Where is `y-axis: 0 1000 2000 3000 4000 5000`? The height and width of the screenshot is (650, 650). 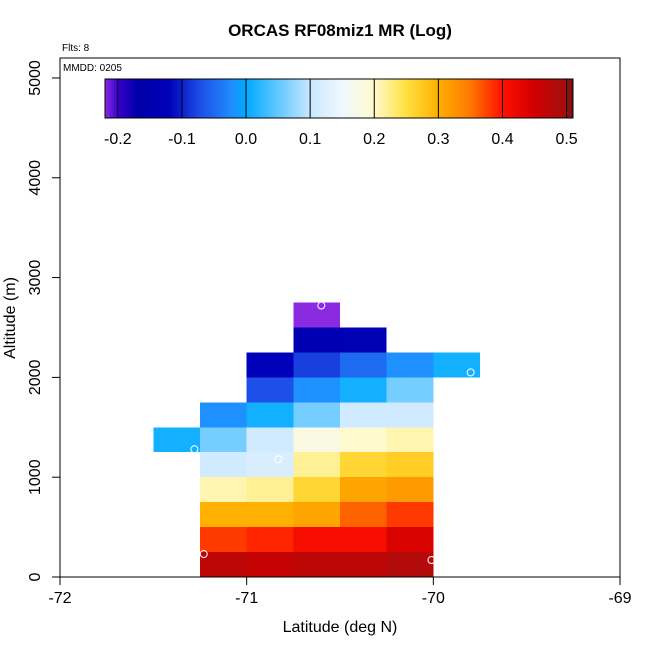 y-axis: 0 1000 2000 3000 4000 5000 is located at coordinates (43, 320).